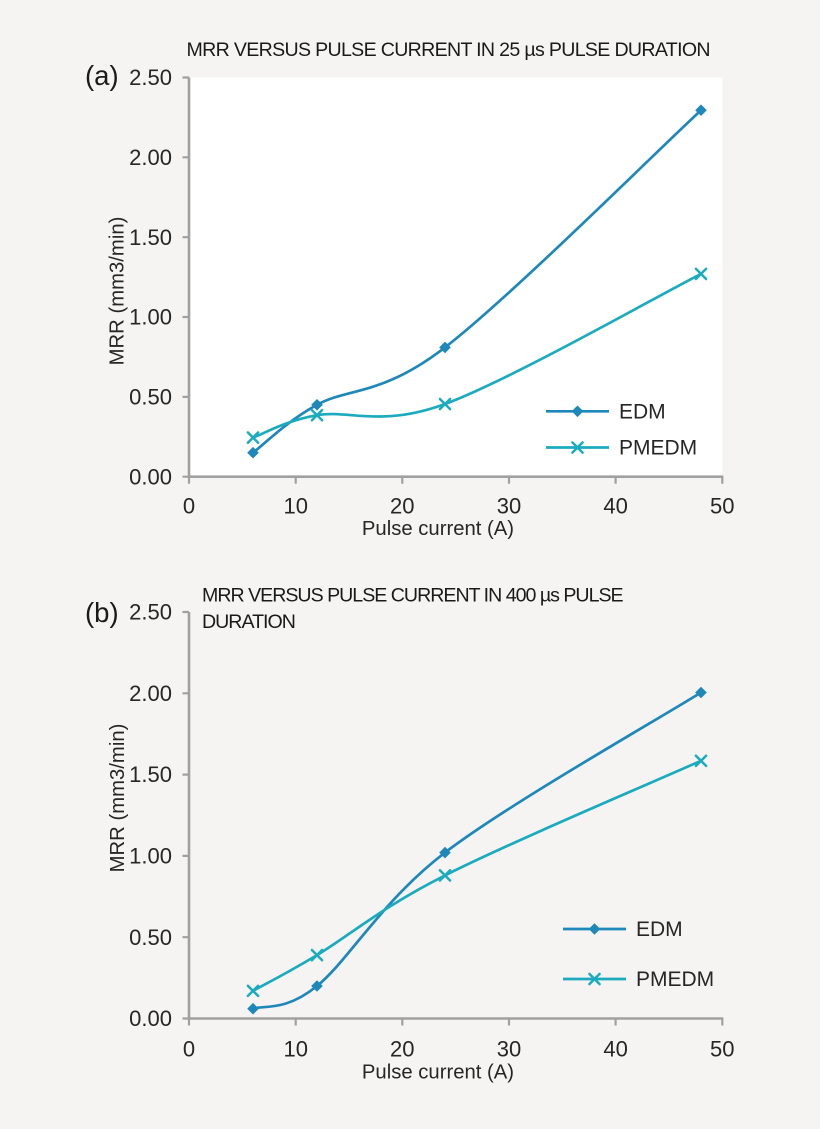 Image resolution: width=820 pixels, height=1129 pixels. Describe the element at coordinates (248, 622) in the screenshot. I see `svg-text: DURATION` at that location.